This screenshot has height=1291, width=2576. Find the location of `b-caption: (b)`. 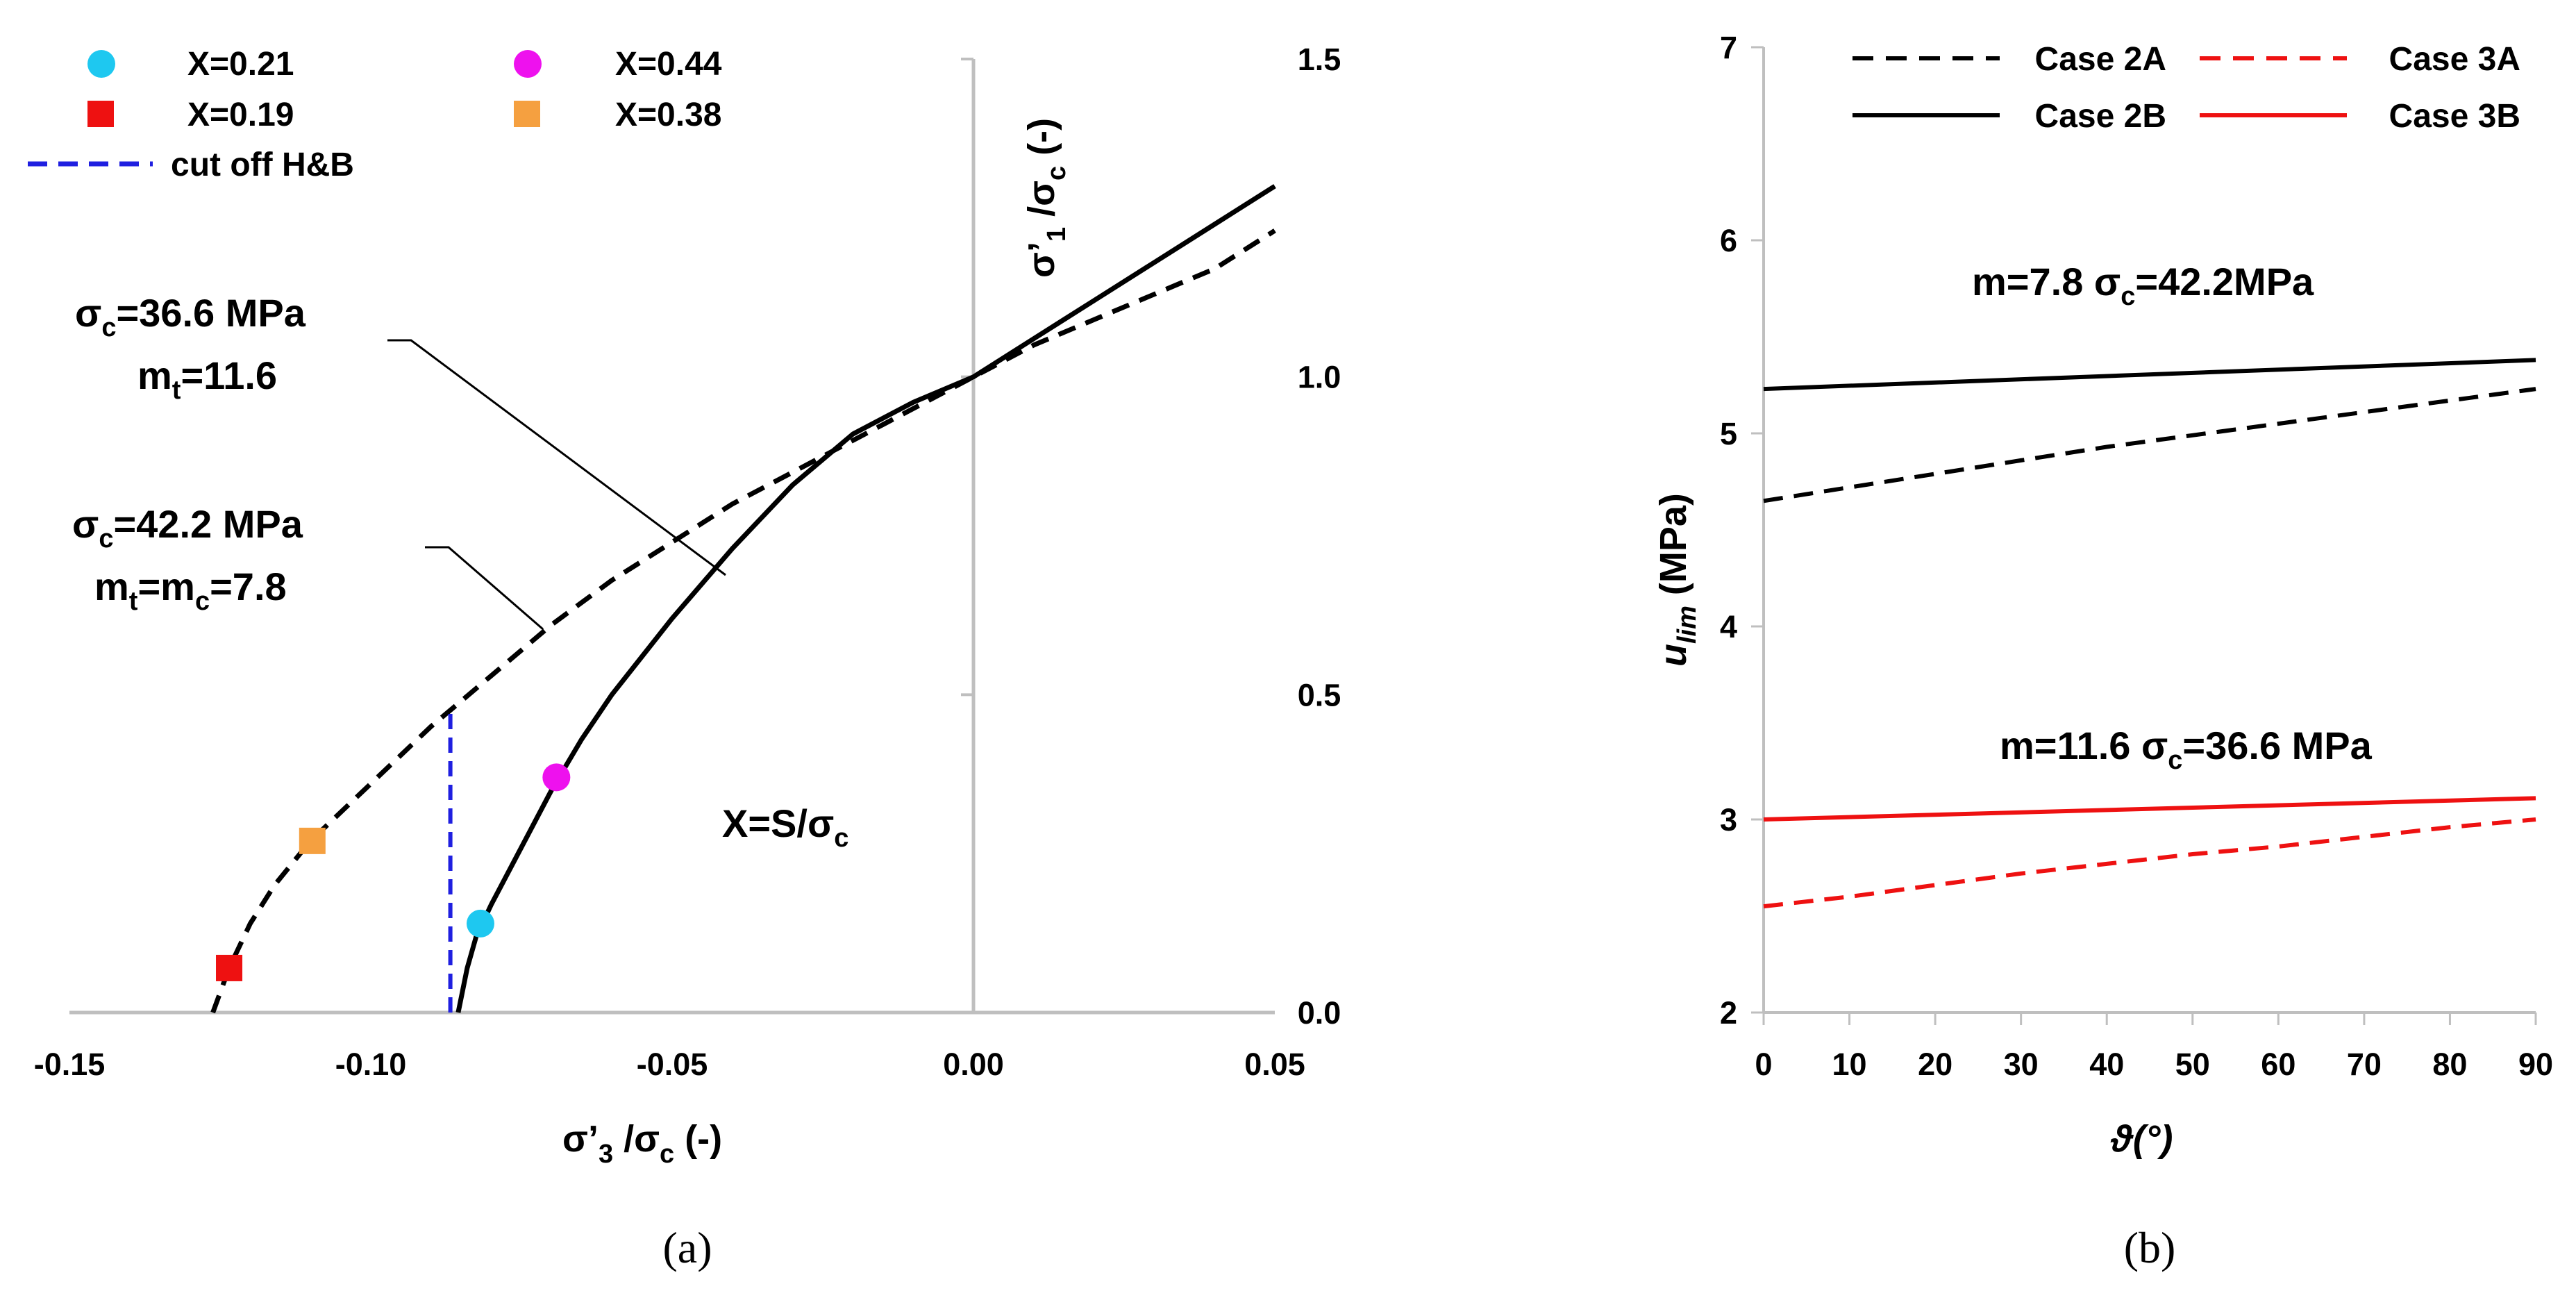

b-caption: (b) is located at coordinates (2150, 1247).